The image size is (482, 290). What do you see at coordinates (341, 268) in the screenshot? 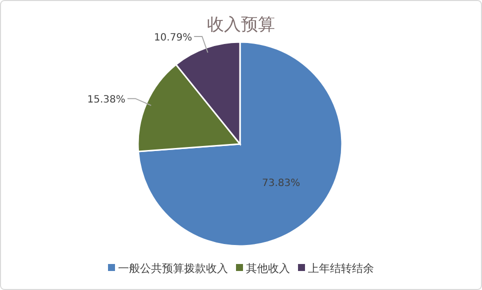
I see `legend-label: 上年结转结余` at bounding box center [341, 268].